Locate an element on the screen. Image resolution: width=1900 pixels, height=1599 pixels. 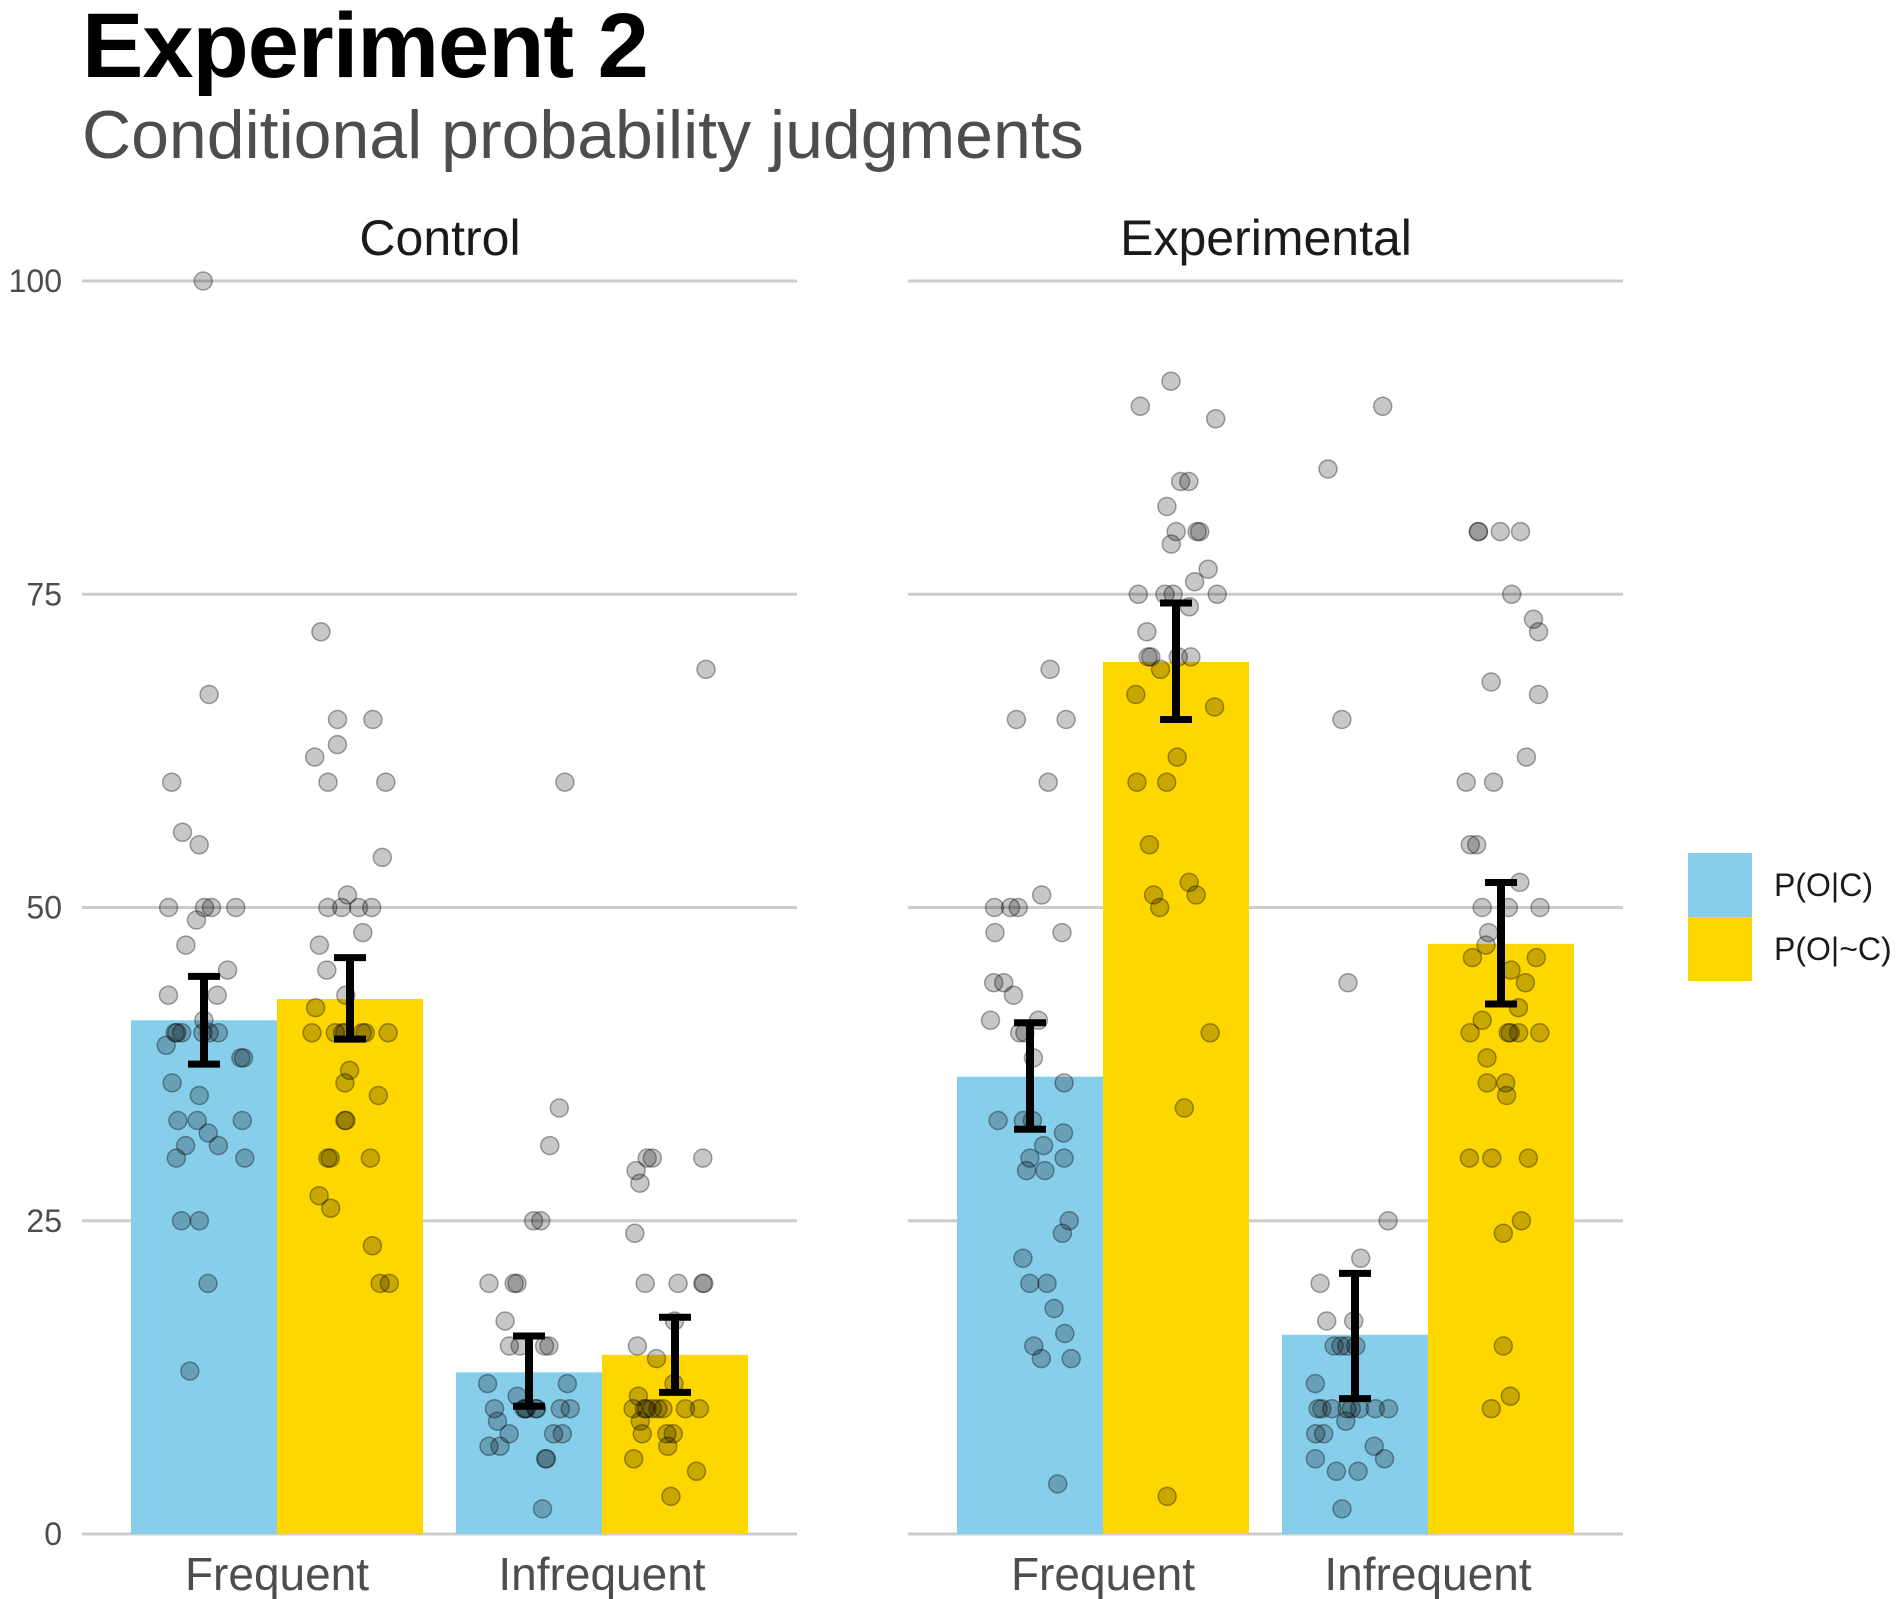
y-tick-label: 25 is located at coordinates (44, 1221).